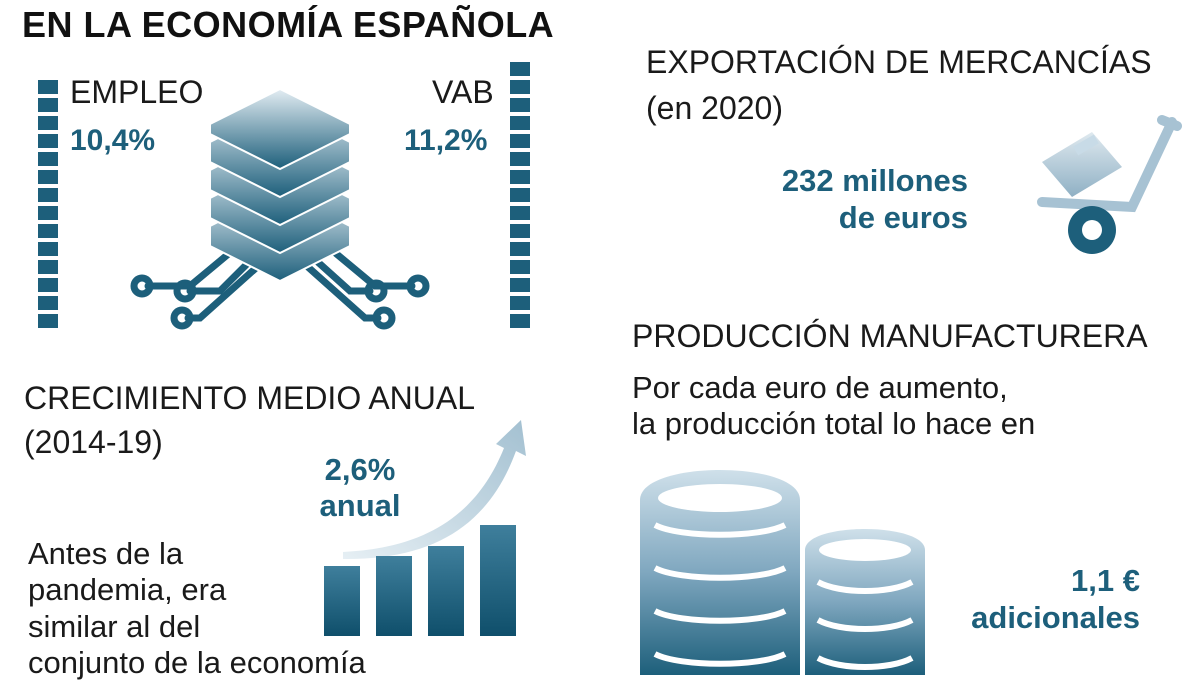  Describe the element at coordinates (446, 140) in the screenshot. I see `vab-value: 11,2%` at that location.